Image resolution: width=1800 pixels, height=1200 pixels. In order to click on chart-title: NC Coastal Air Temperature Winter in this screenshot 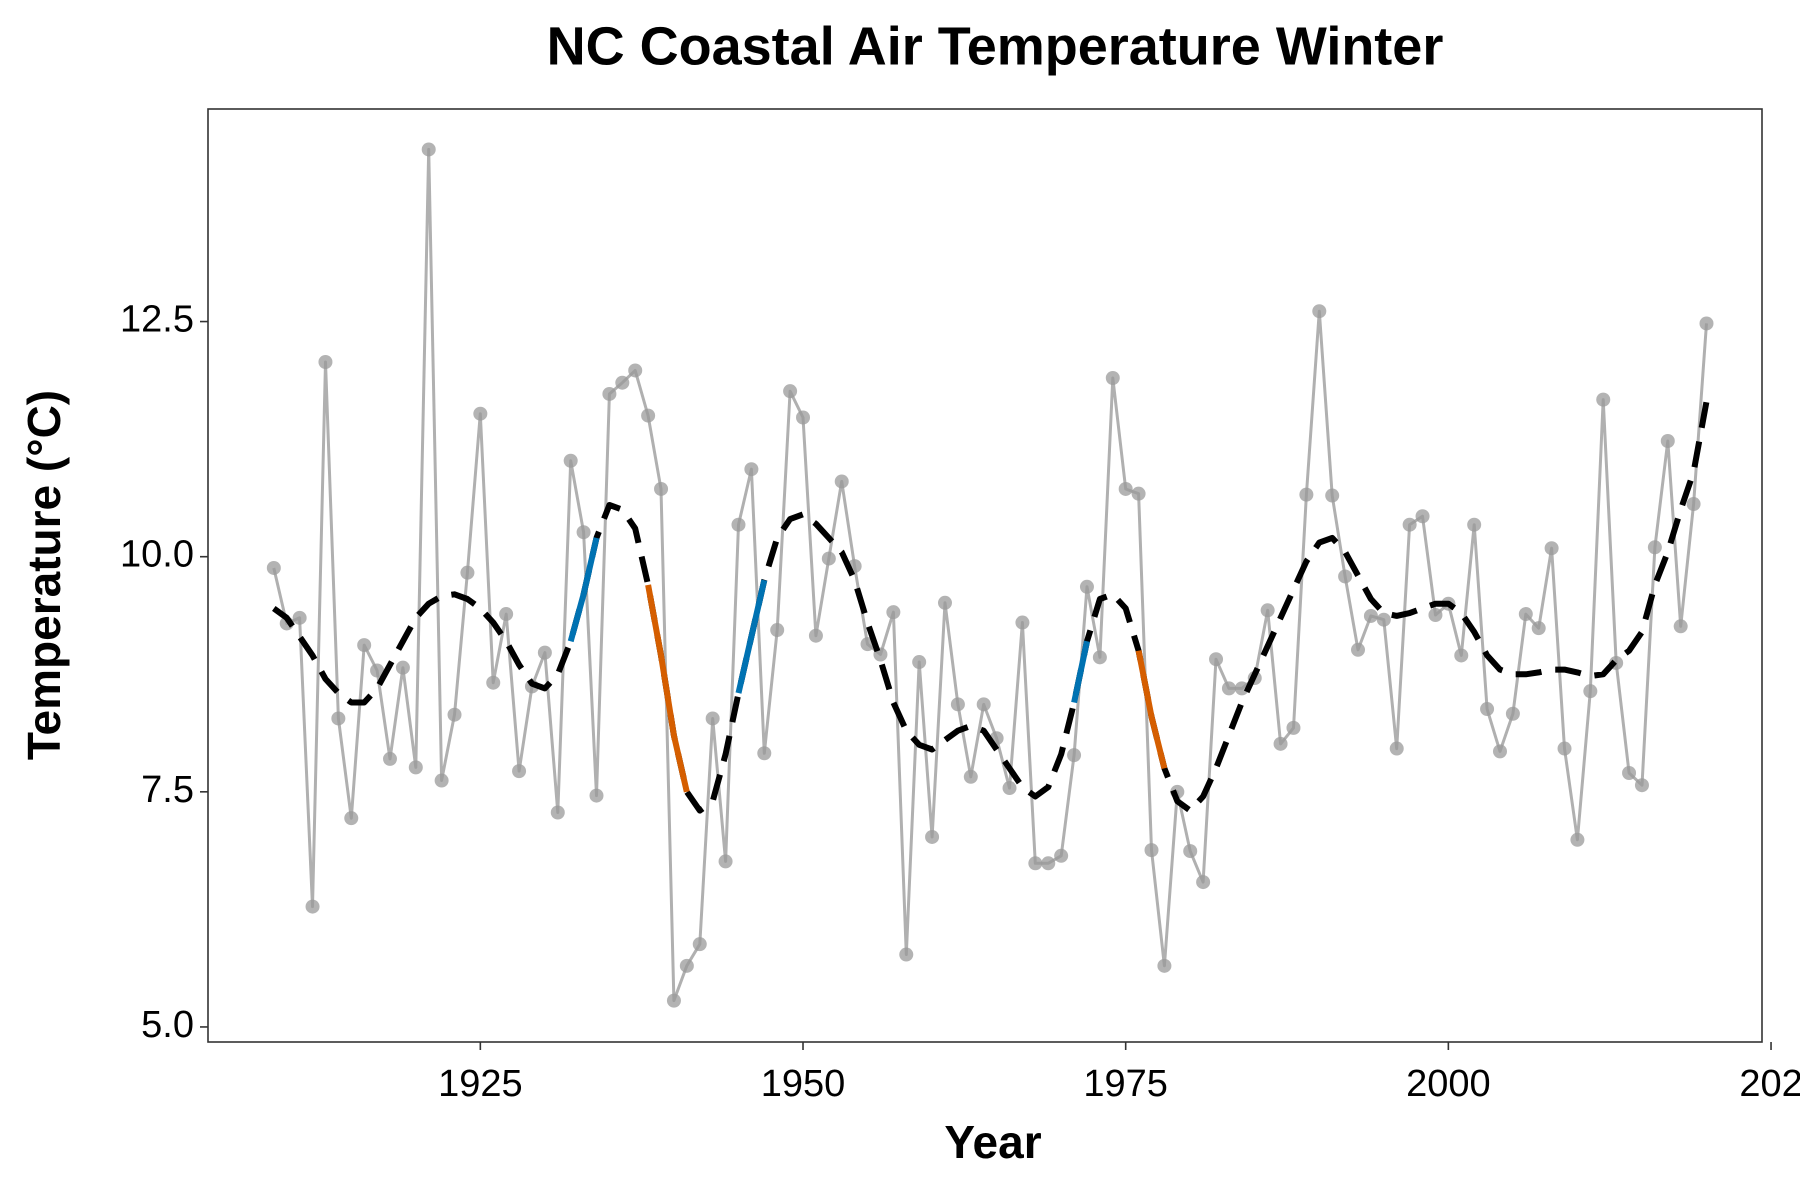, I will do `click(995, 46)`.